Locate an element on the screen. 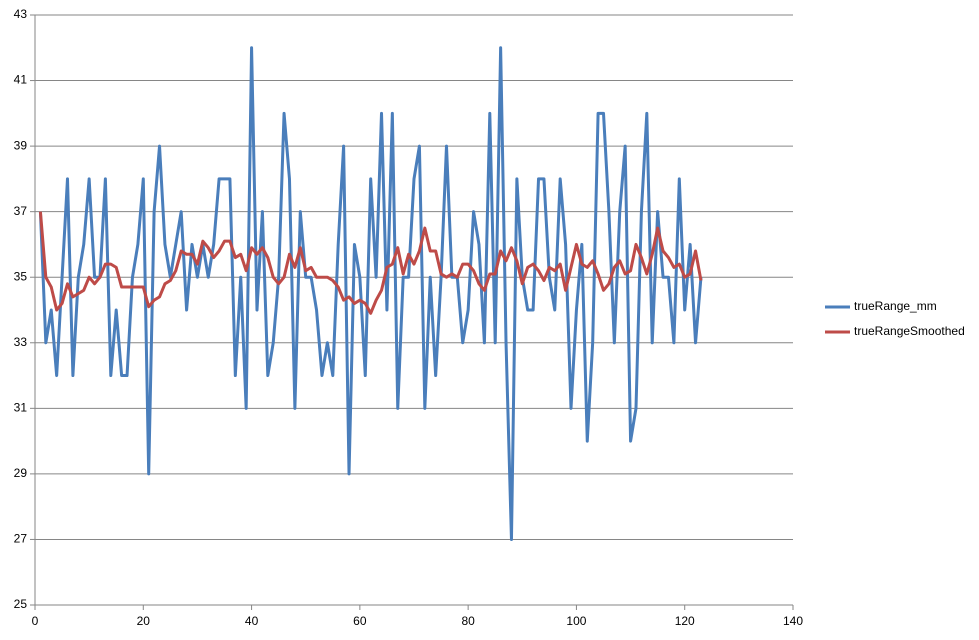  y-tick-label: 25 is located at coordinates (21, 604).